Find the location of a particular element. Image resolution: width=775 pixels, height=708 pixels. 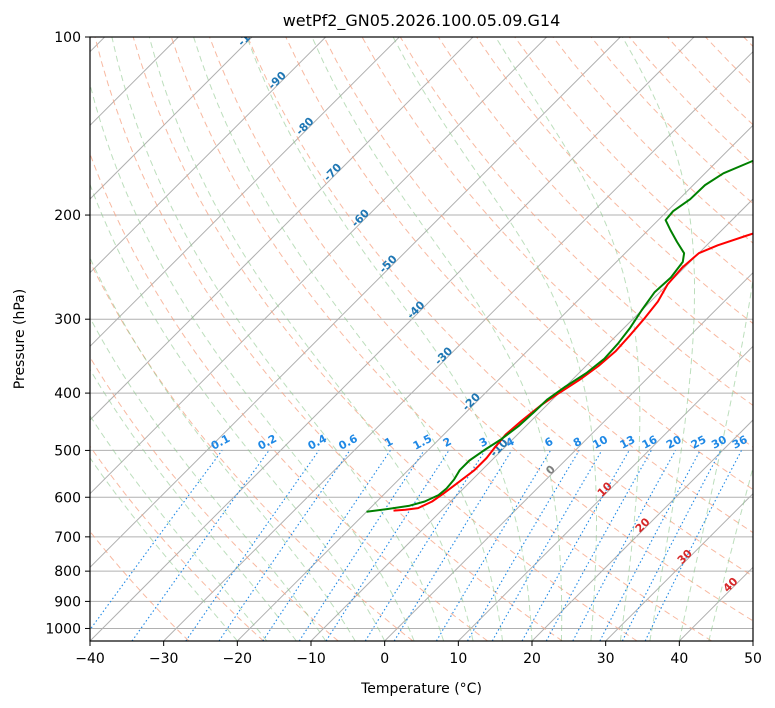

y-tick-label: 600 is located at coordinates (67, 498).